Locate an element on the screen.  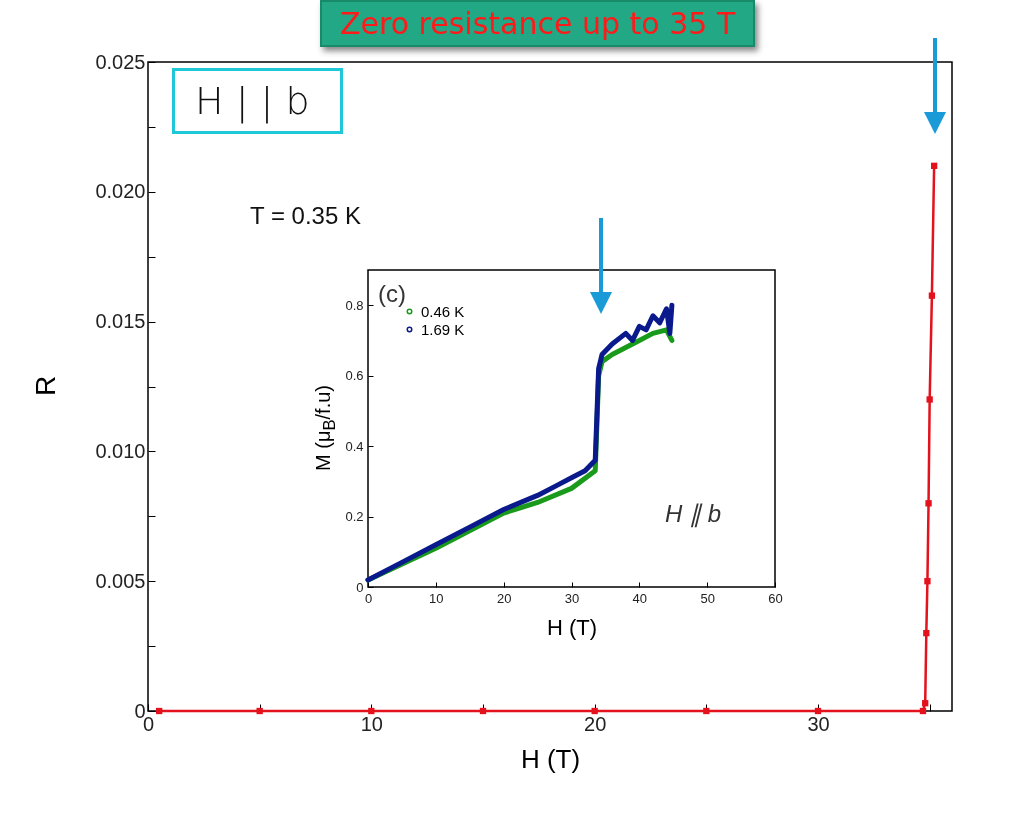
y-tick-label: 0.005 is located at coordinates (120, 580).